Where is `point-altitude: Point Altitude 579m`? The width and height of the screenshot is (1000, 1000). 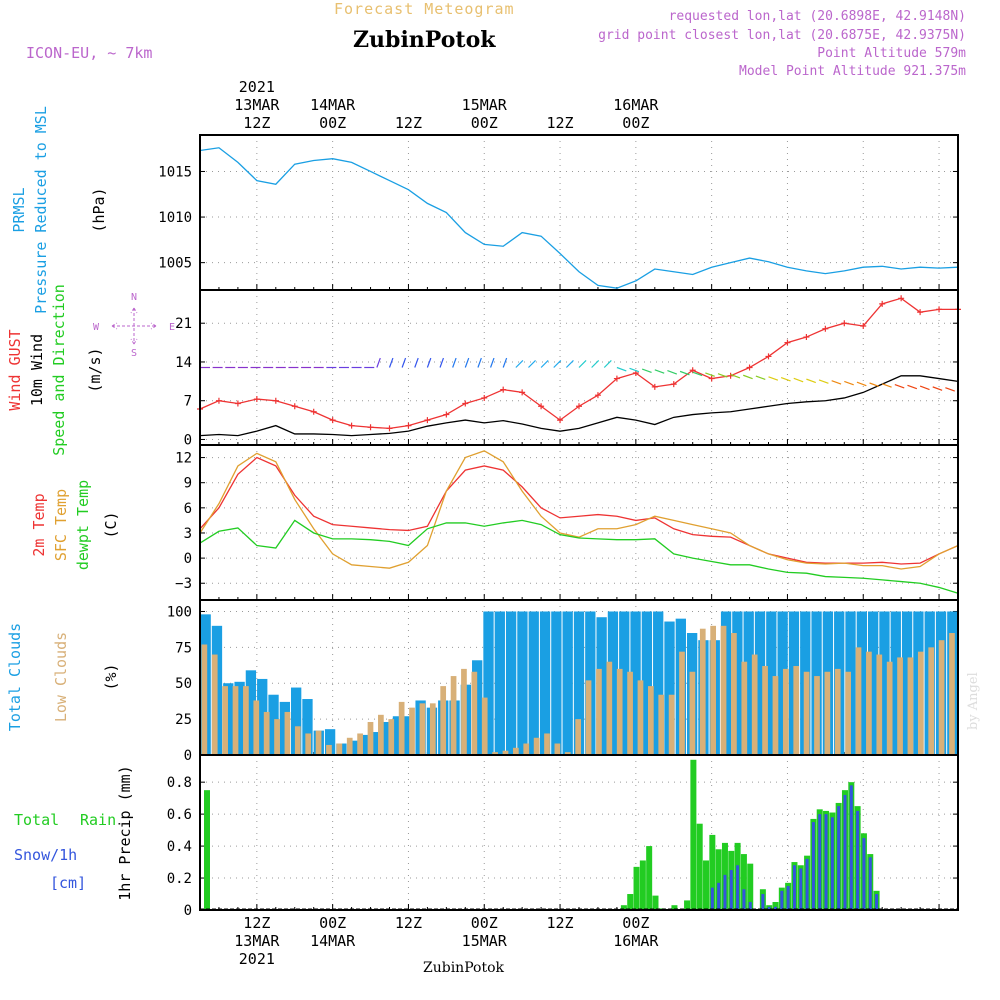 point-altitude: Point Altitude 579m is located at coordinates (891, 53).